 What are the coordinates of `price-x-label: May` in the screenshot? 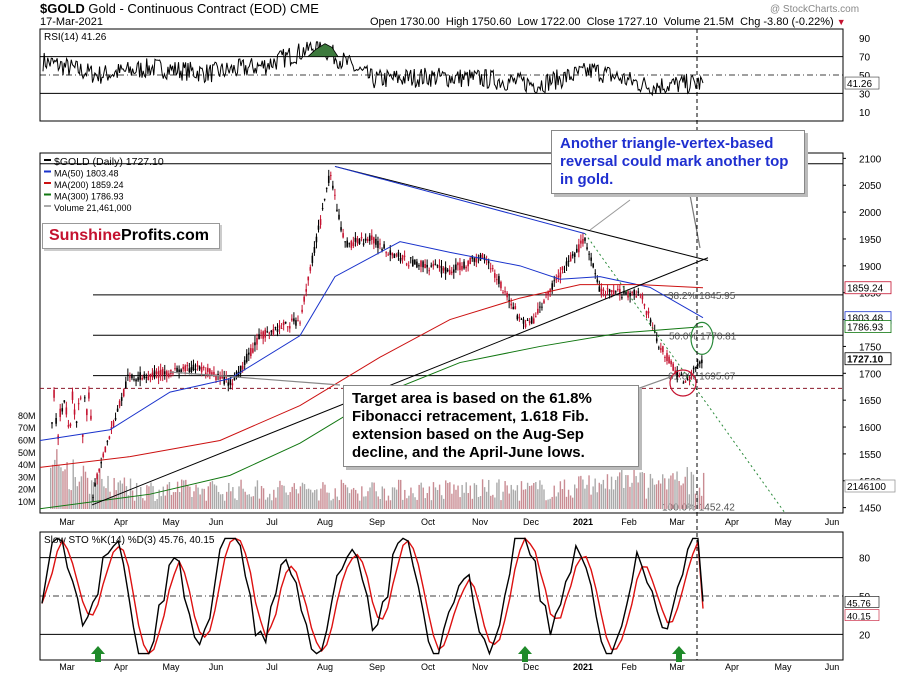 It's located at (171, 522).